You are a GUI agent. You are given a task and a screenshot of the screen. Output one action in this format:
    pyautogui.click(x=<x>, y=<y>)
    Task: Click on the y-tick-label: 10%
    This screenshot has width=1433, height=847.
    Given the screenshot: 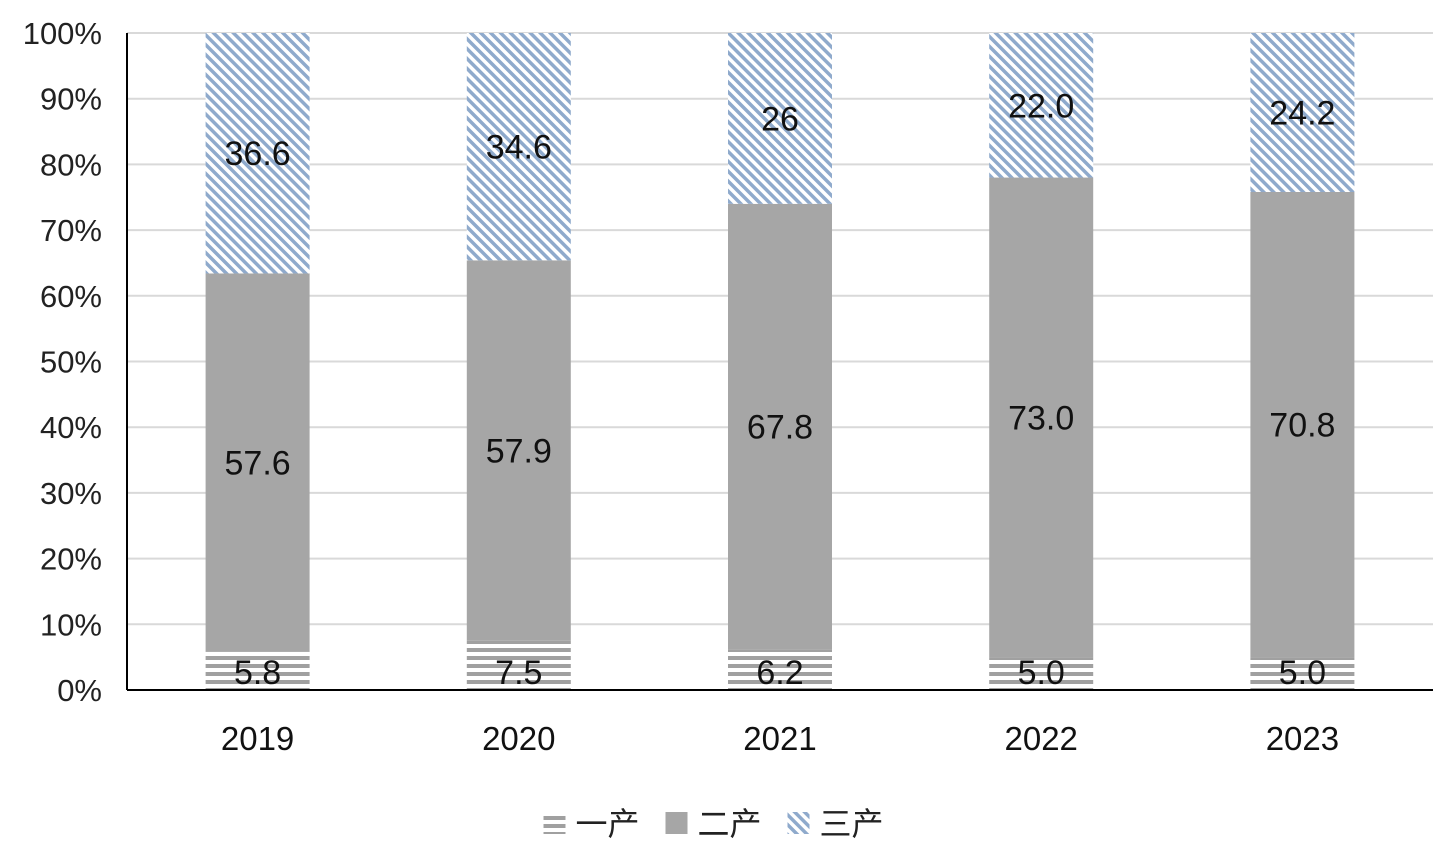 What is the action you would take?
    pyautogui.click(x=71, y=624)
    